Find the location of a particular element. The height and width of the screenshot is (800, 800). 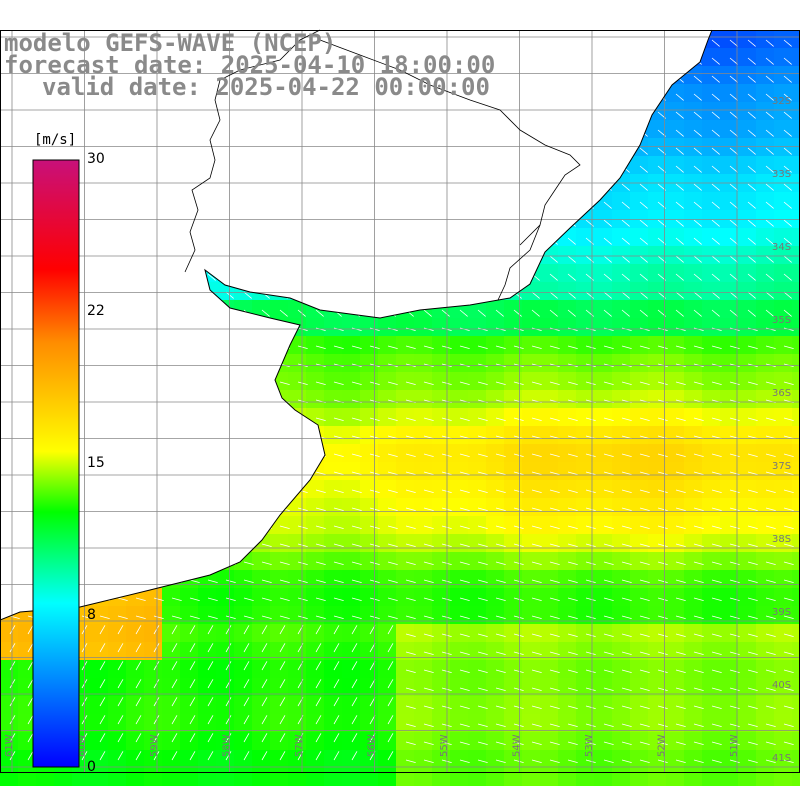

colorbar-tick-0: 0 is located at coordinates (91, 767).